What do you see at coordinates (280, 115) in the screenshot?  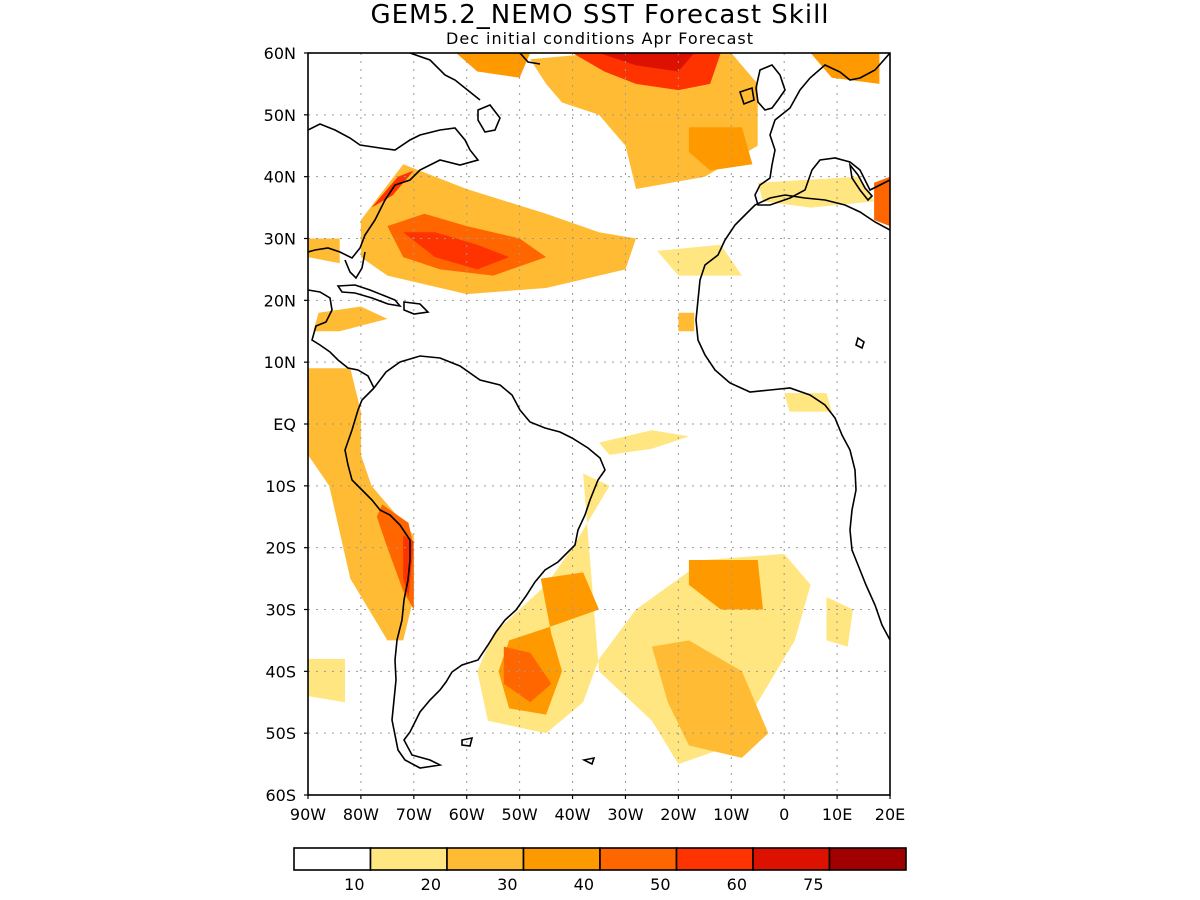 I see `lat-tick-label: 50N` at bounding box center [280, 115].